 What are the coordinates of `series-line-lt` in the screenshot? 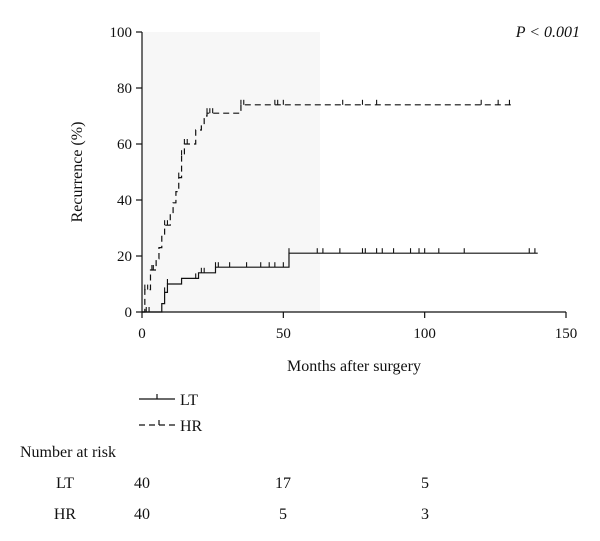 It's located at (340, 282).